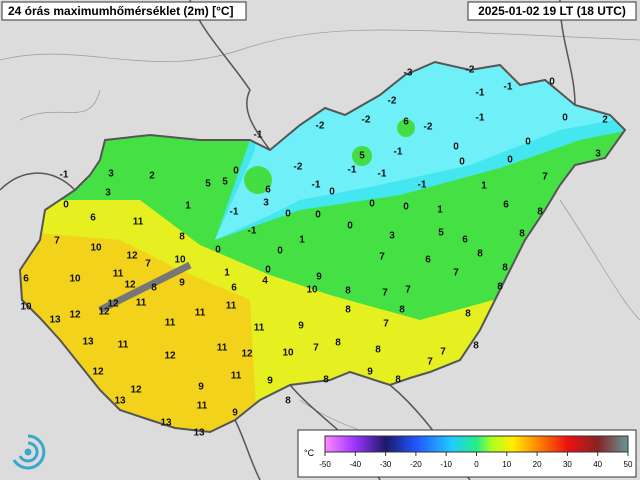 The image size is (640, 485). What do you see at coordinates (408, 73) in the screenshot?
I see `station-value: -3` at bounding box center [408, 73].